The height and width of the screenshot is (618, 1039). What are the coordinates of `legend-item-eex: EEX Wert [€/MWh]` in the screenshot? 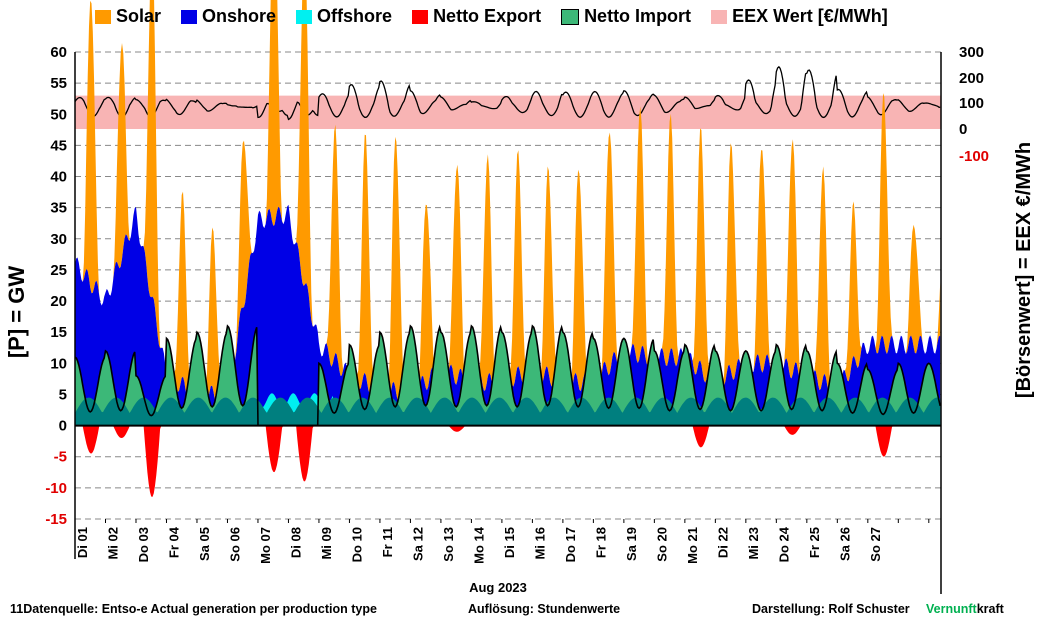 It's located at (799, 16).